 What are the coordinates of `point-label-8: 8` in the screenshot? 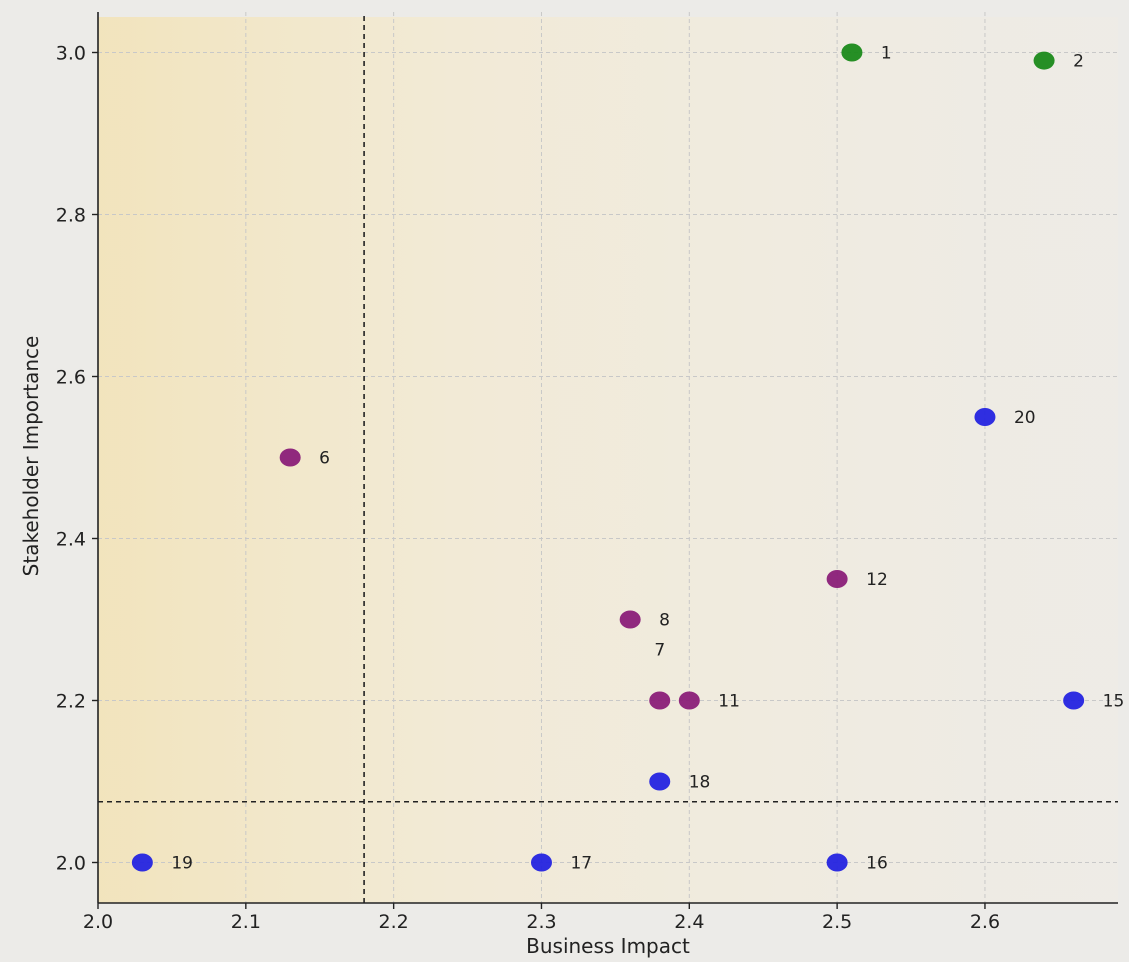 It's located at (664, 621).